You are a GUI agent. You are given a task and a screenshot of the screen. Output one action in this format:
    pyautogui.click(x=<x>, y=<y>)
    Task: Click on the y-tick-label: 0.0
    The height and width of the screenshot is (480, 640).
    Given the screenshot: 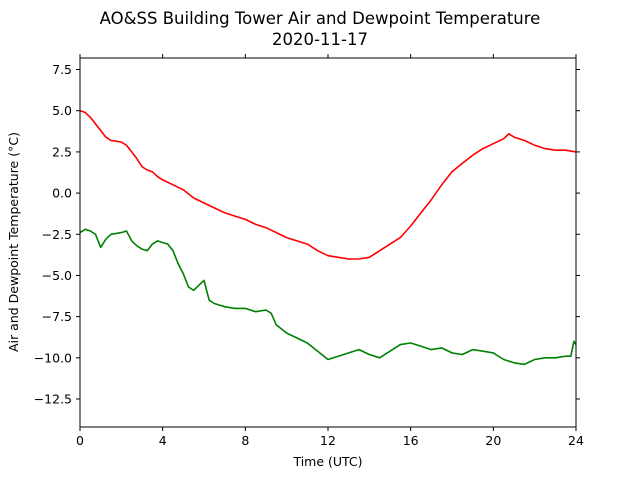 What is the action you would take?
    pyautogui.click(x=62, y=193)
    